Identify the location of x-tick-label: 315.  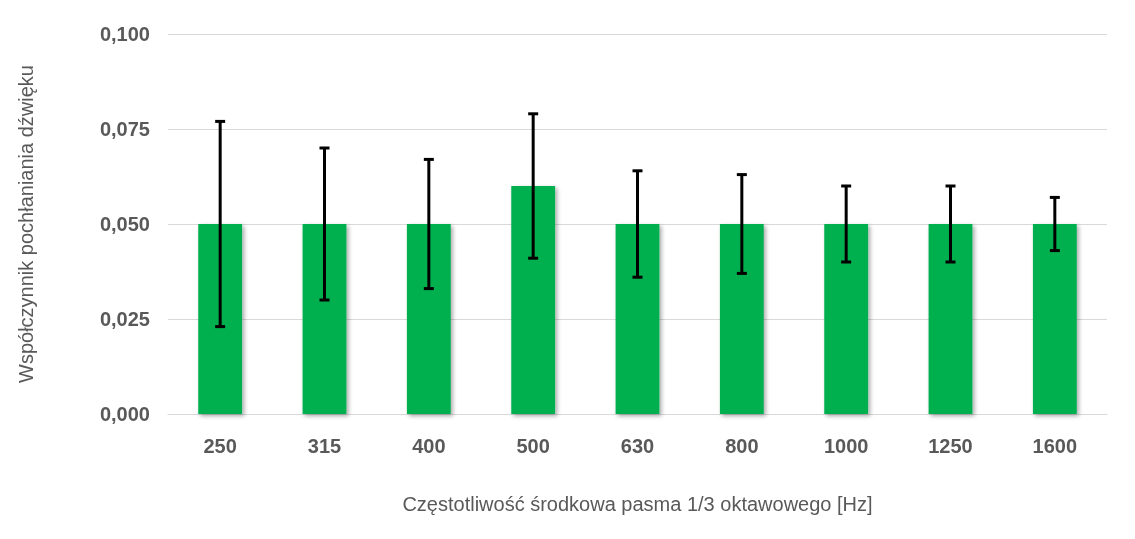
(324, 446).